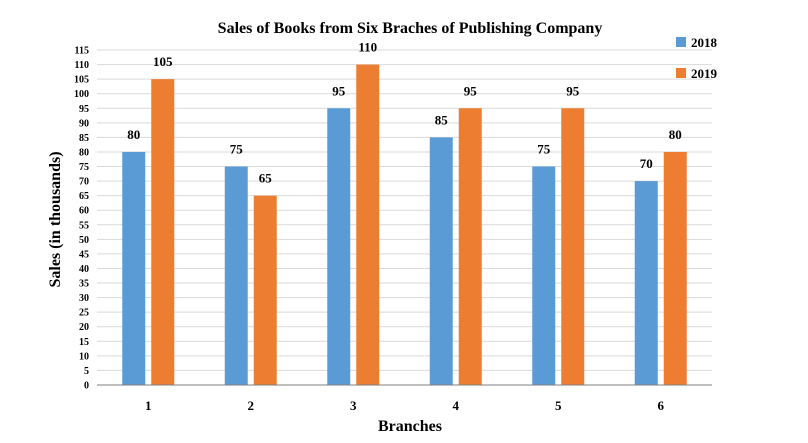  I want to click on legend-swatch-2018, so click(681, 42).